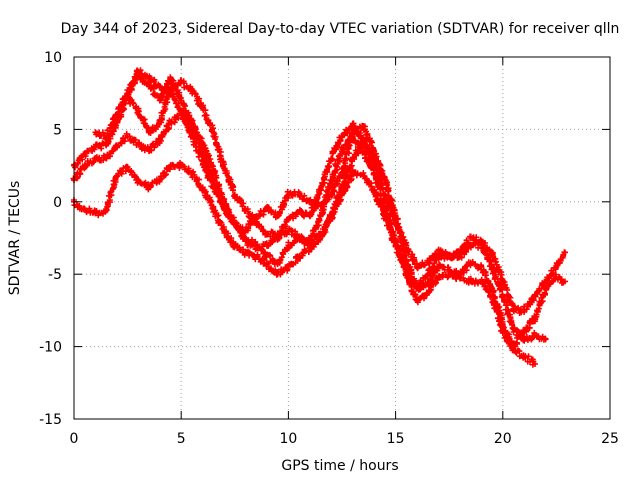  What do you see at coordinates (503, 439) in the screenshot?
I see `x-tick-label: 20` at bounding box center [503, 439].